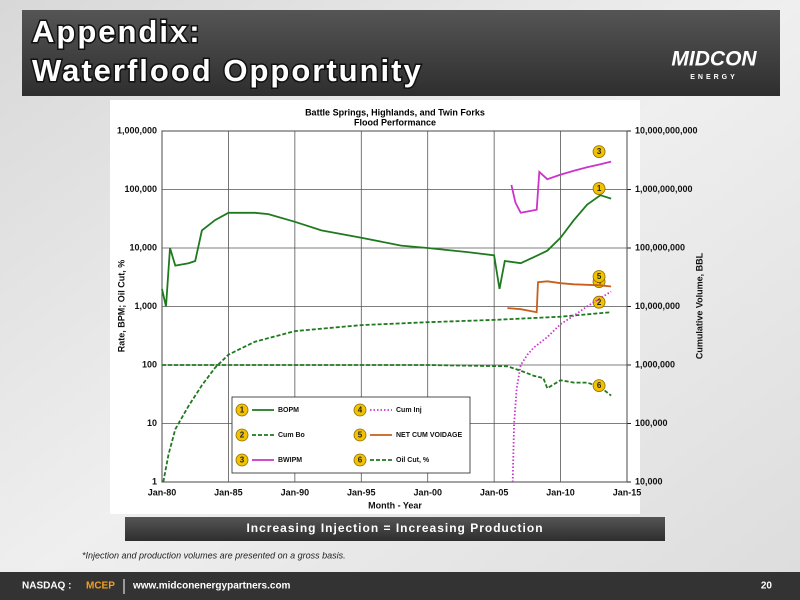 The width and height of the screenshot is (800, 600). What do you see at coordinates (361, 492) in the screenshot?
I see `x-tick-label: Jan-95` at bounding box center [361, 492].